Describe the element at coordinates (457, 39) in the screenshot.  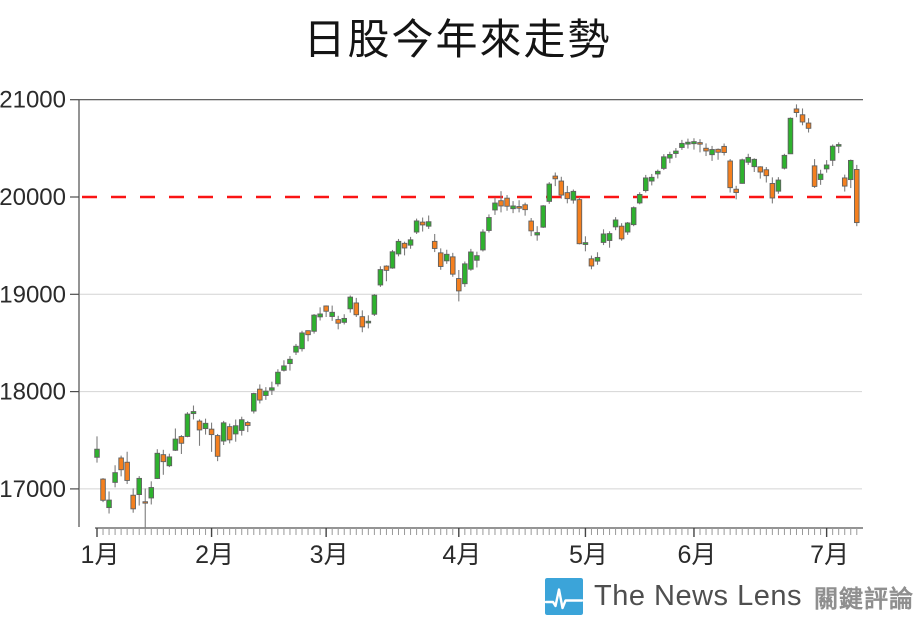
I see `page-title: 日股今年來走勢` at that location.